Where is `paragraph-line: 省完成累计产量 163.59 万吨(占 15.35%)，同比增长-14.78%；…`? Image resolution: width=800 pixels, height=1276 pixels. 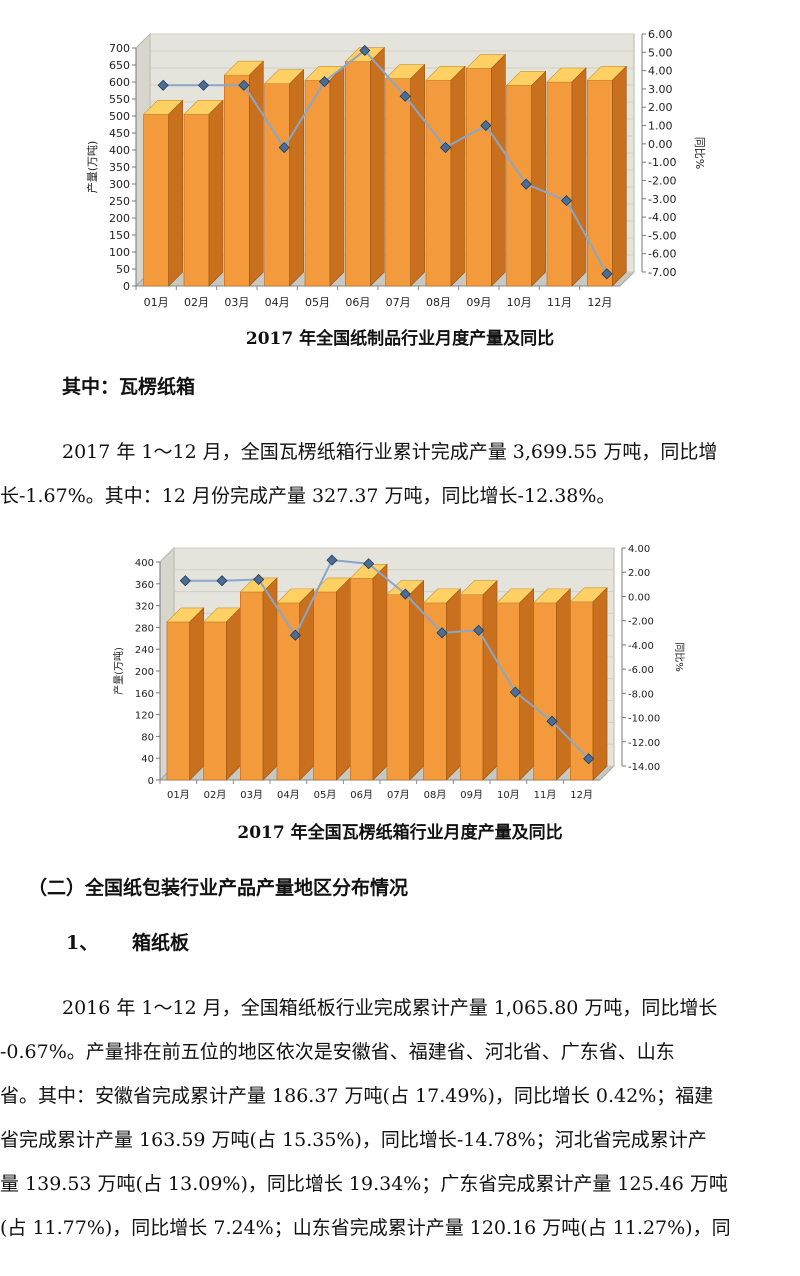
paragraph-line: 省完成累计产量 163.59 万吨(占 15.35%)，同比增长-14.78%；… is located at coordinates (353, 1140).